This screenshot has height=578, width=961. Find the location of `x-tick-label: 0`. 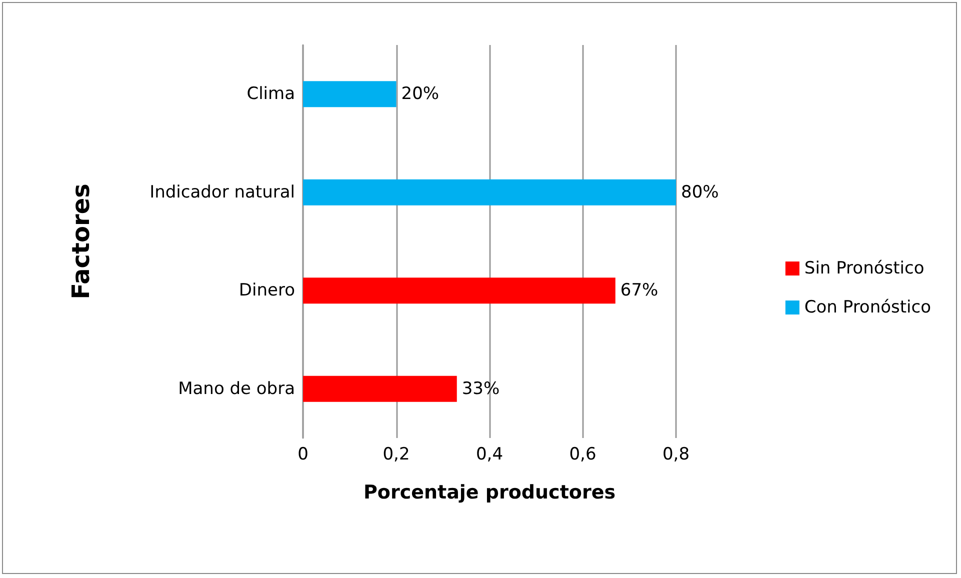

x-tick-label: 0 is located at coordinates (303, 454).